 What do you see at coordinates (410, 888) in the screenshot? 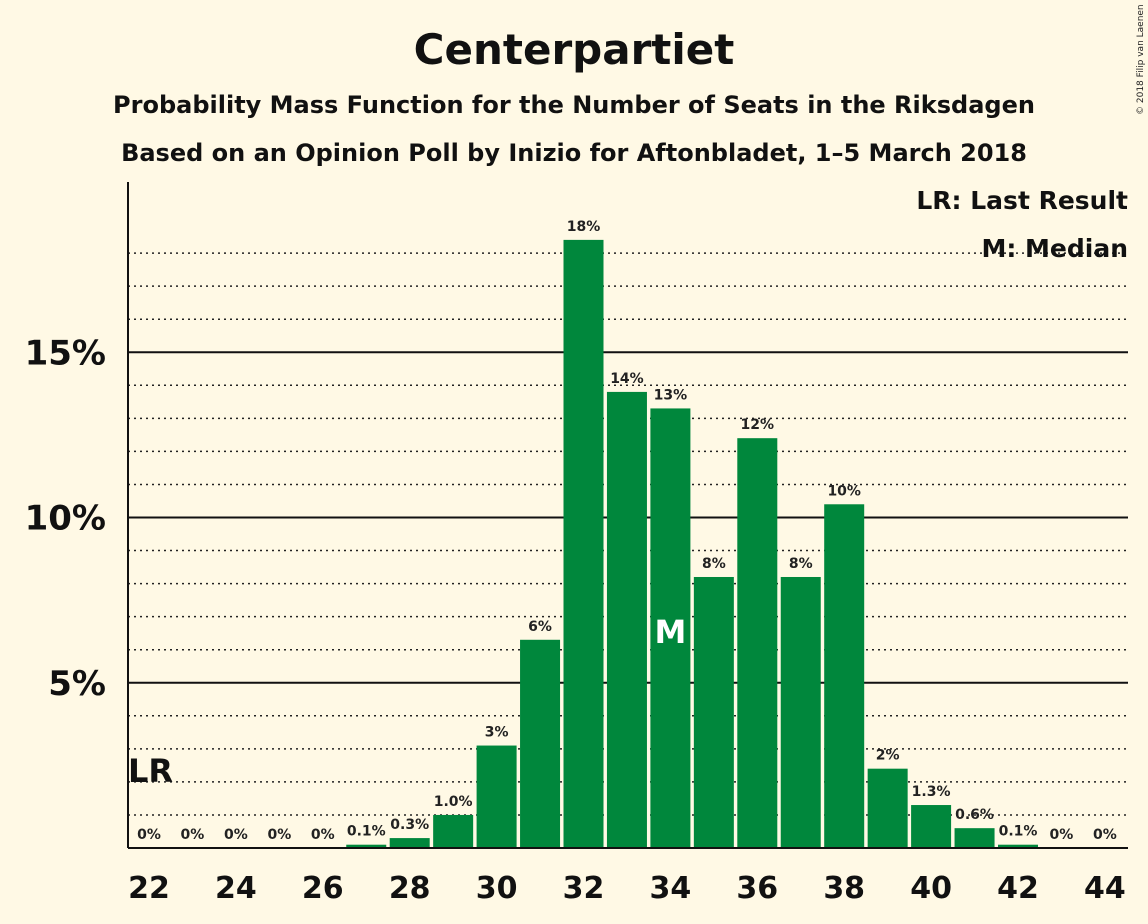
I see `x-tick-label: 28` at bounding box center [410, 888].